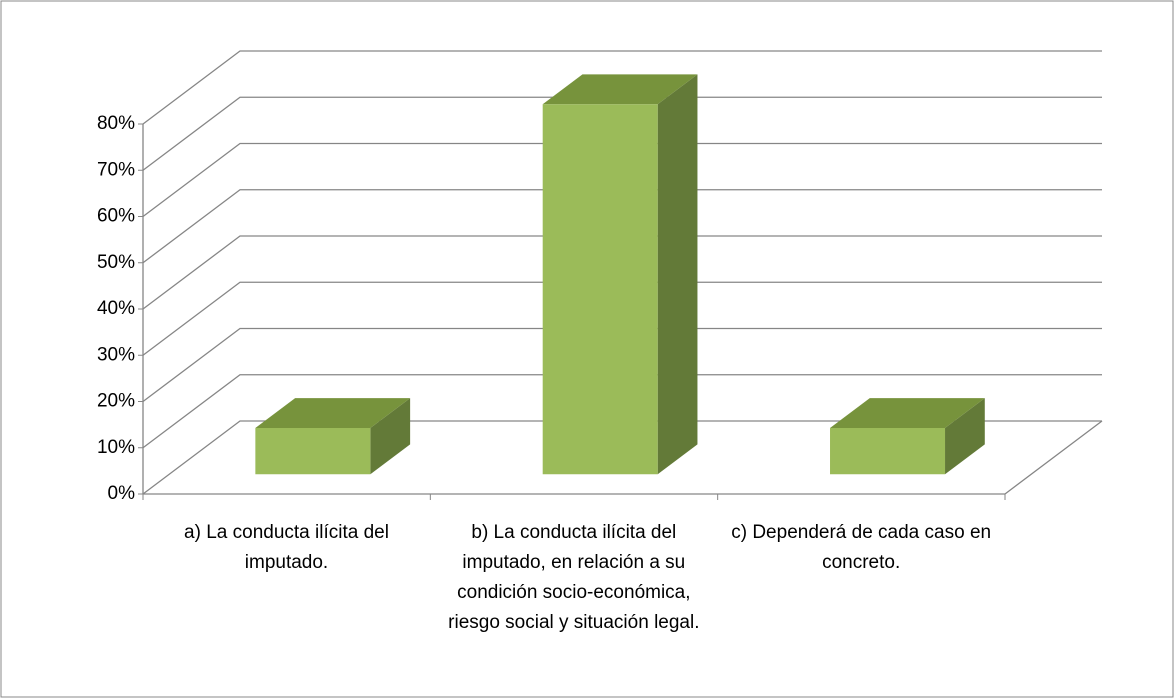  Describe the element at coordinates (116, 262) in the screenshot. I see `y-tick-label: 50%` at that location.